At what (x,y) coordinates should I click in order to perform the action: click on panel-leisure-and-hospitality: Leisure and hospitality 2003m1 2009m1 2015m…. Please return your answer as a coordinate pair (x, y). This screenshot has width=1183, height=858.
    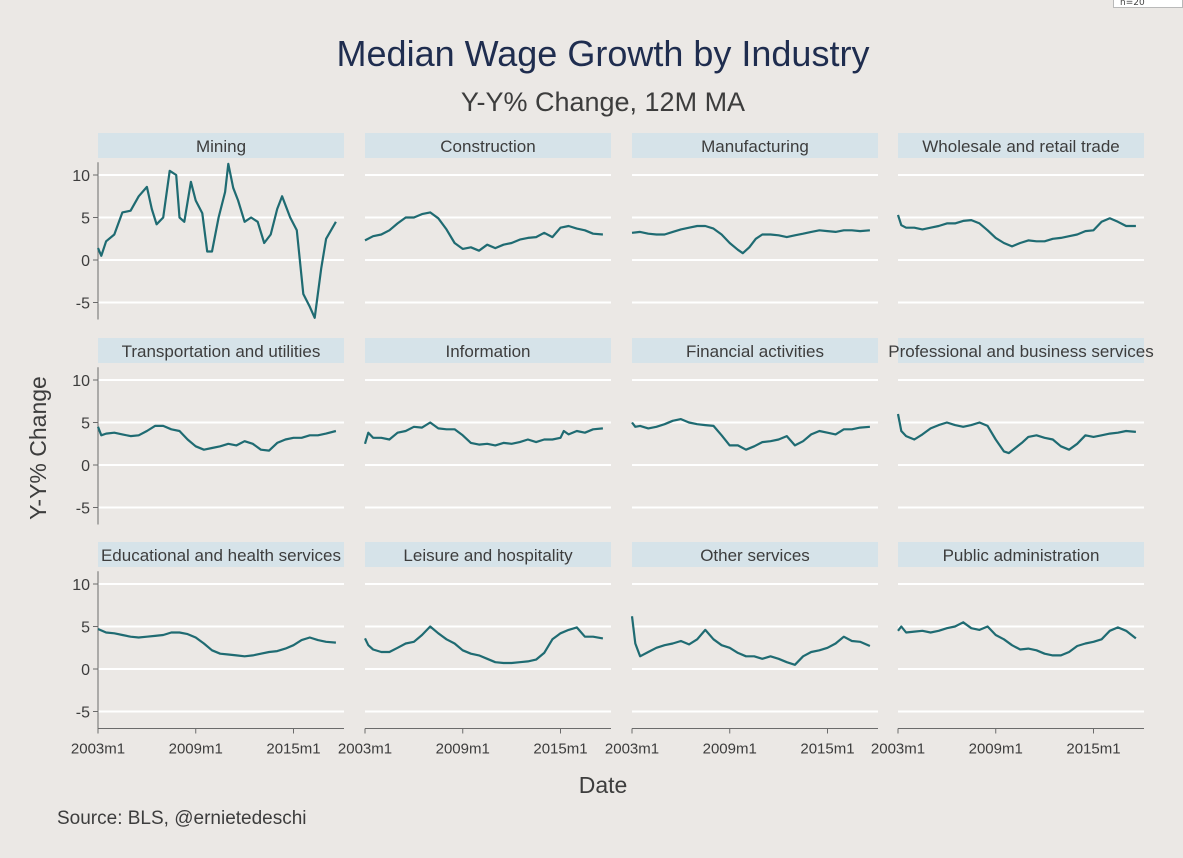
    Looking at the image, I should click on (474, 650).